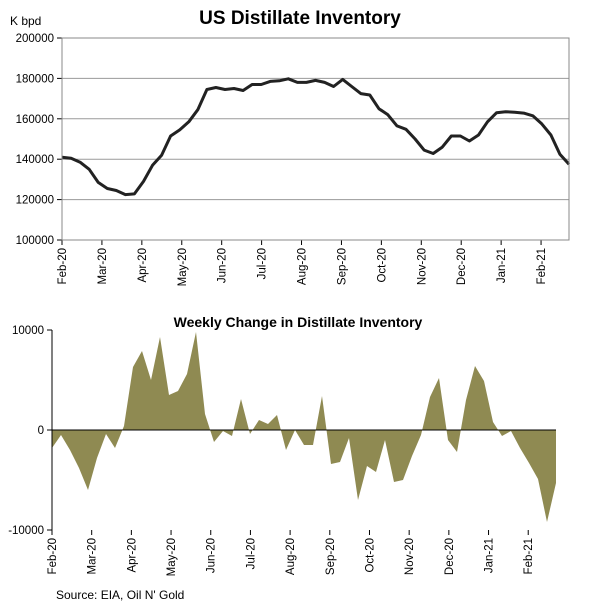 The width and height of the screenshot is (600, 606). Describe the element at coordinates (93, 556) in the screenshot. I see `chart2-x-tick-label: Mar-20` at that location.